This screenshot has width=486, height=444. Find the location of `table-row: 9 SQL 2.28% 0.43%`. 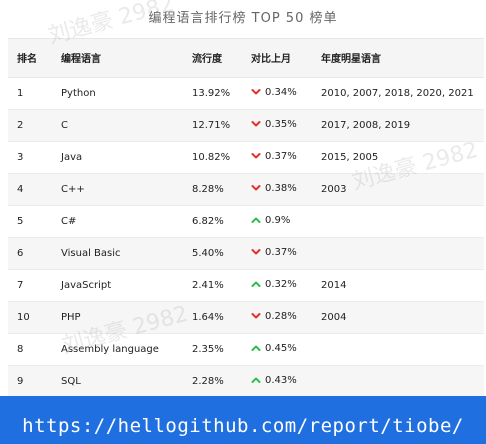

table-row: 9 SQL 2.28% 0.43% is located at coordinates (246, 381).